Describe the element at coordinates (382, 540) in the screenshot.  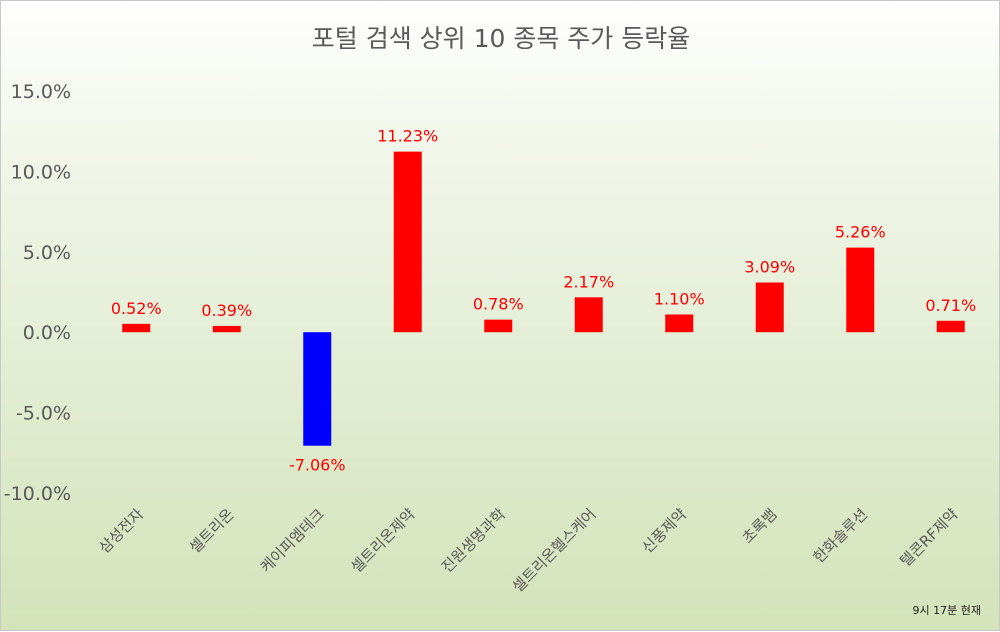
I see `x-tick-label: 셀트리온제약` at that location.